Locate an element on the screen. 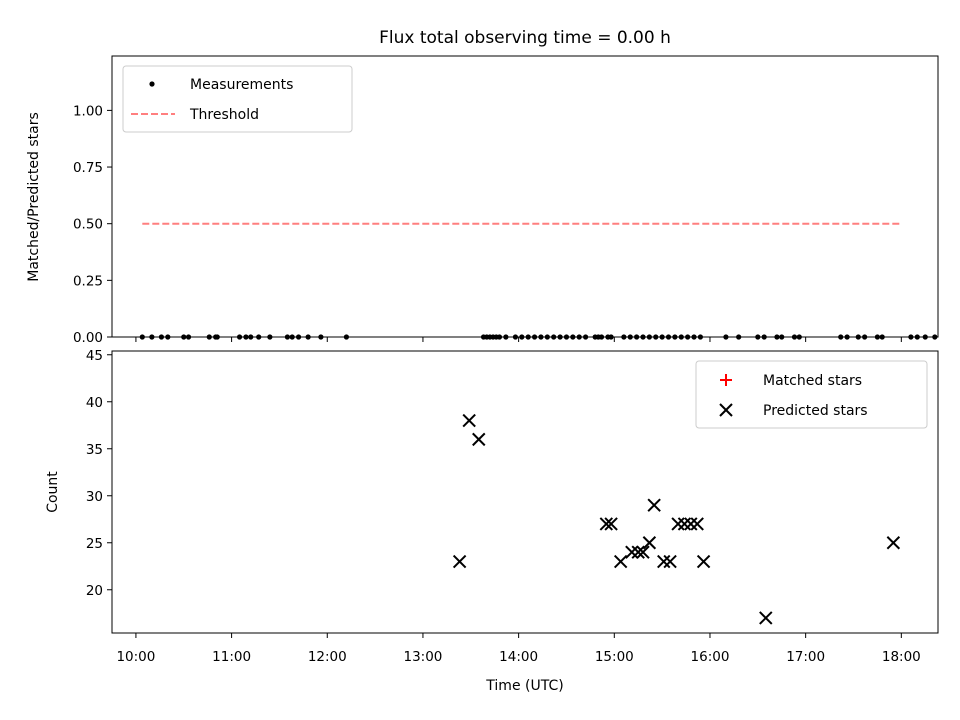 This screenshot has height=720, width=960. y-tick-label: 0.25 is located at coordinates (88, 281).